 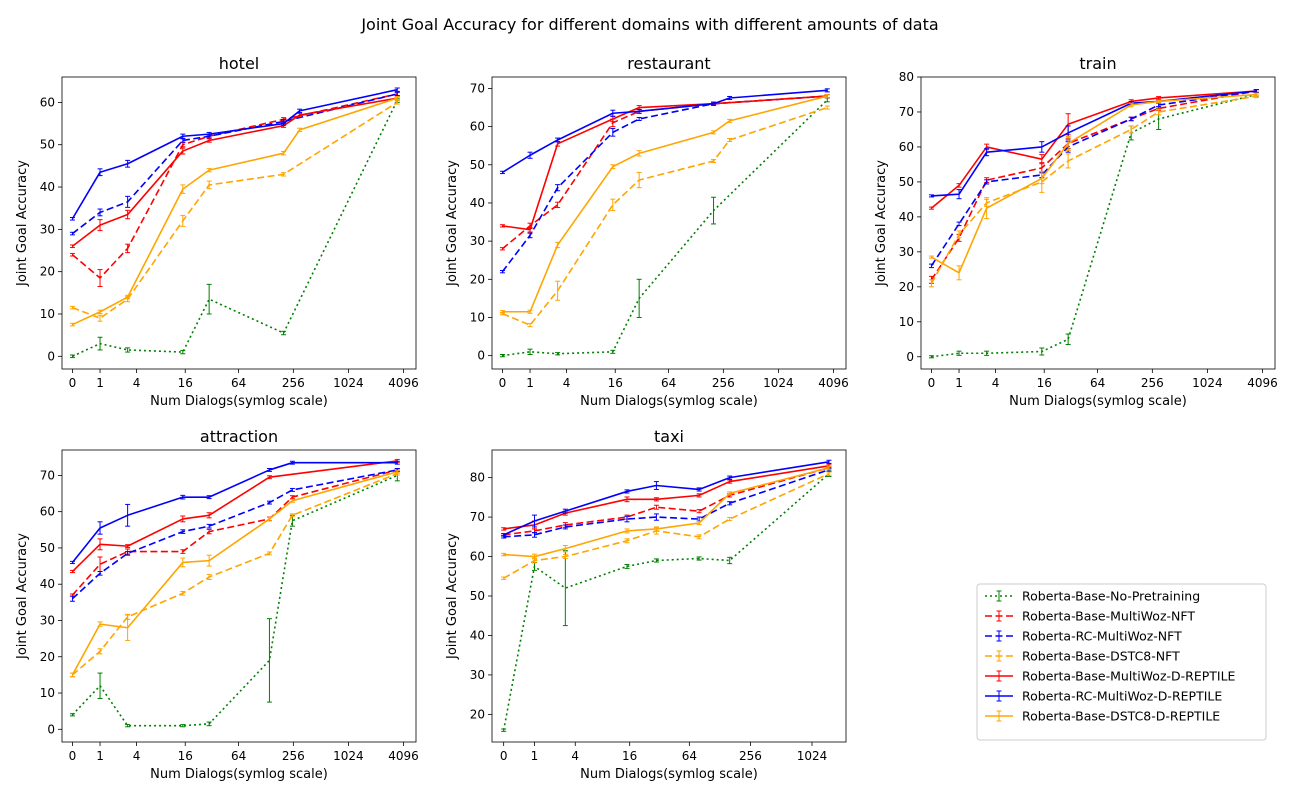 I want to click on y-tick-label-attraction: 30, so click(x=47, y=620).